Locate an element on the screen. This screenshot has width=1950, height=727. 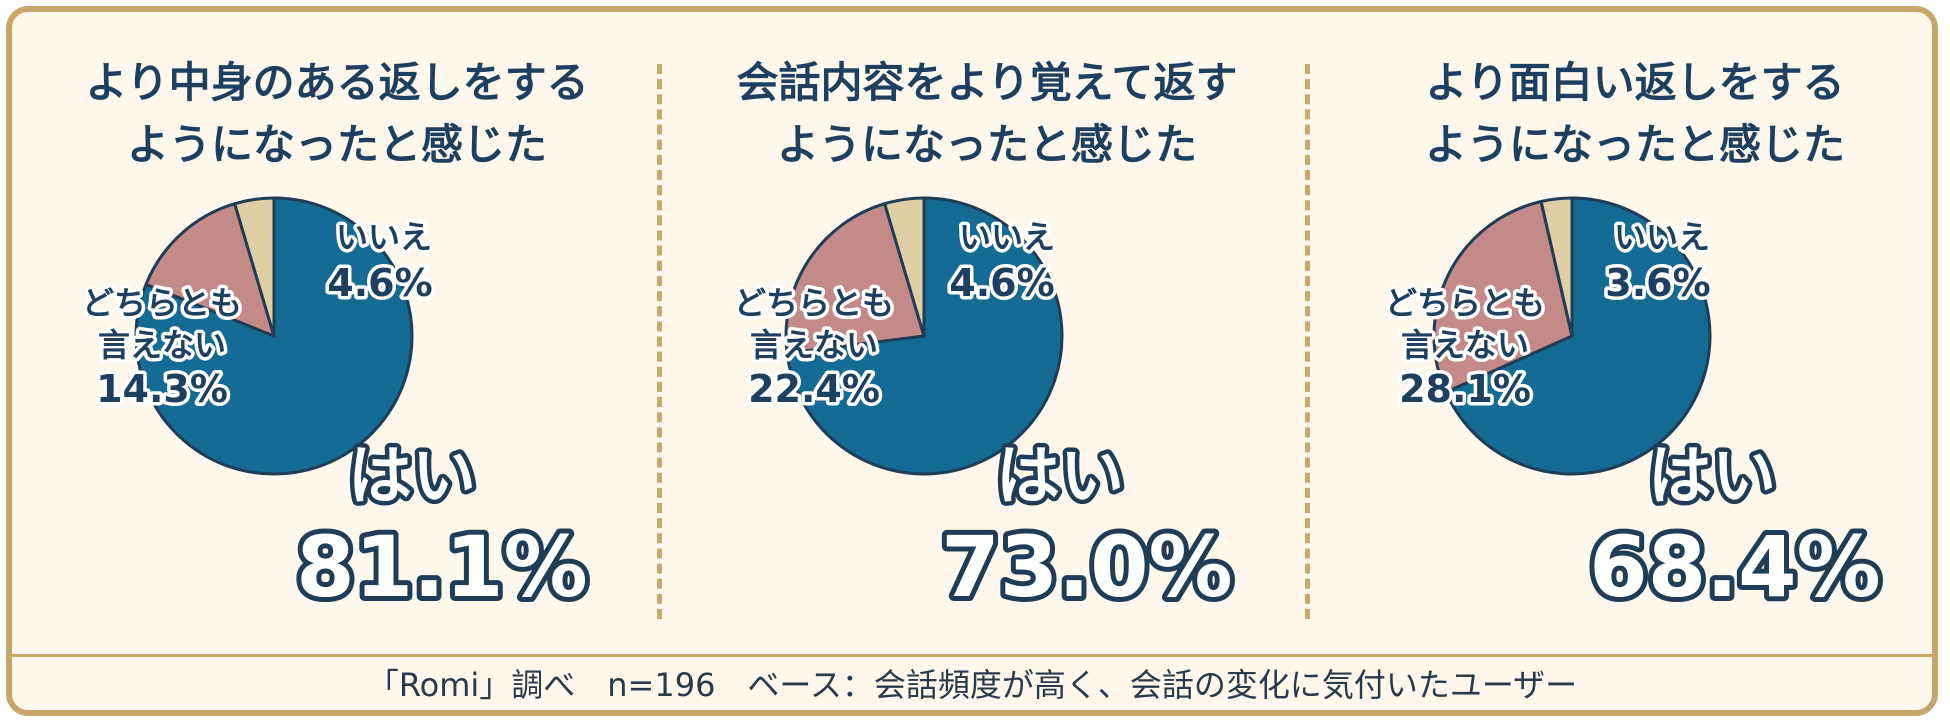
no-value-2: 4.6% is located at coordinates (1001, 283).